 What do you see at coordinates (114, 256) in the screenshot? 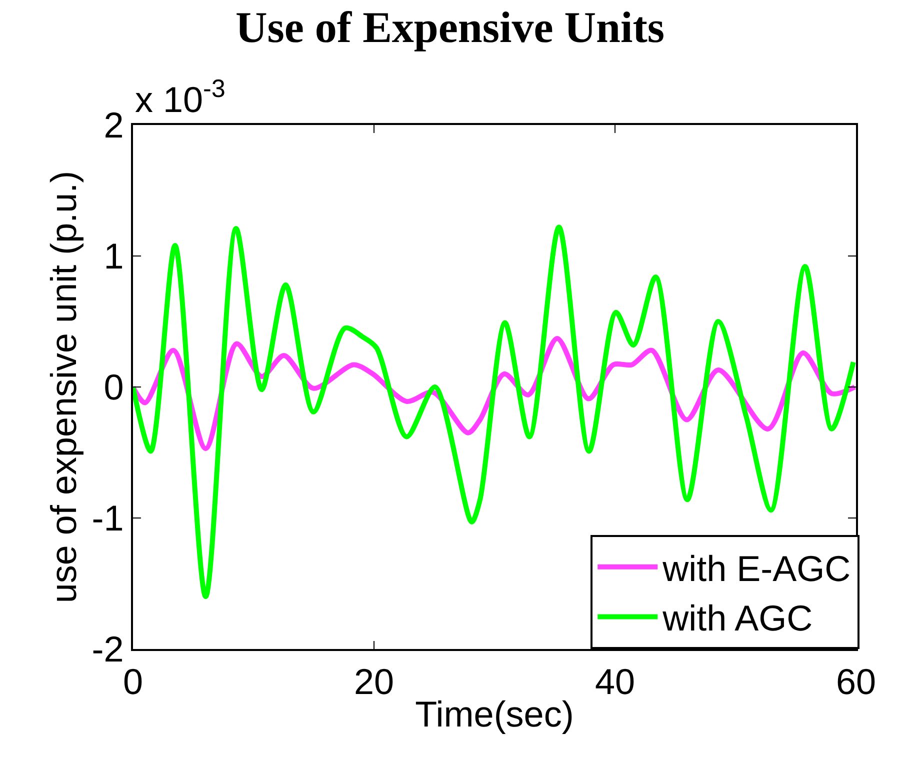
I see `y-tick-label: 1` at bounding box center [114, 256].